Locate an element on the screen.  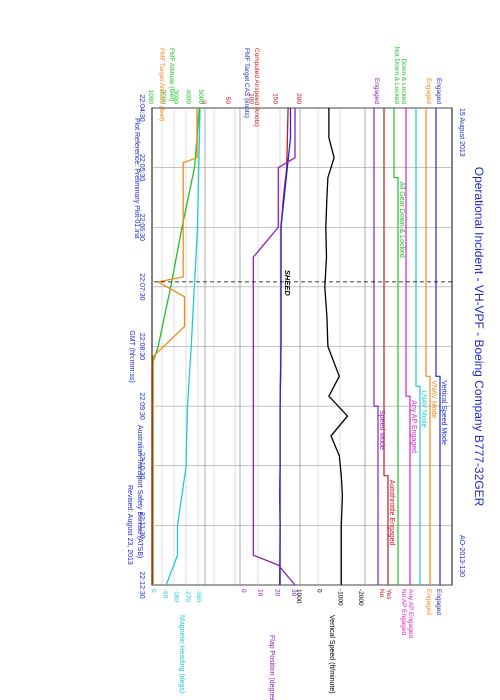
vs-mode-top-label: Engaged is located at coordinates (438, 602).